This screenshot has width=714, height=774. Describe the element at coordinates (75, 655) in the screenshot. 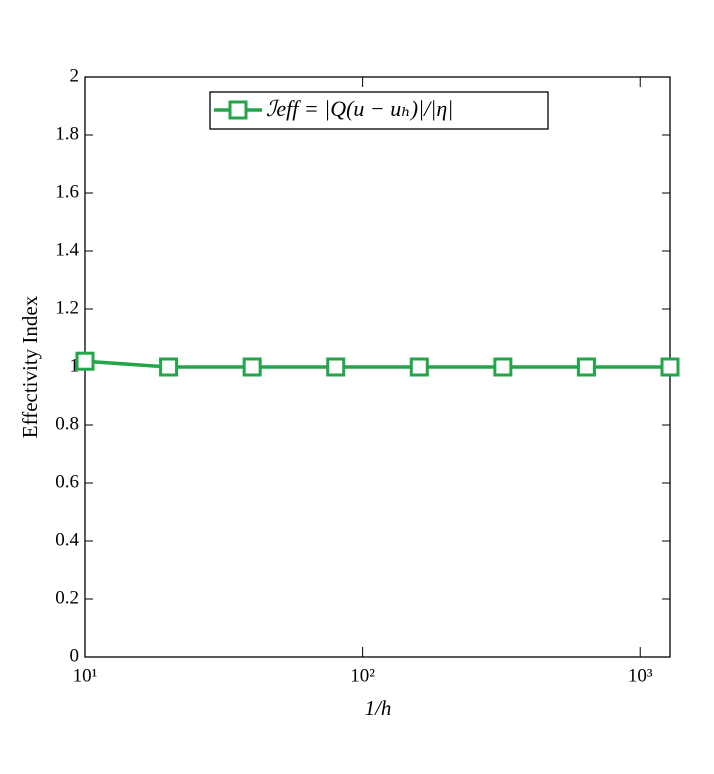

I see `y-tick-label: 0` at that location.